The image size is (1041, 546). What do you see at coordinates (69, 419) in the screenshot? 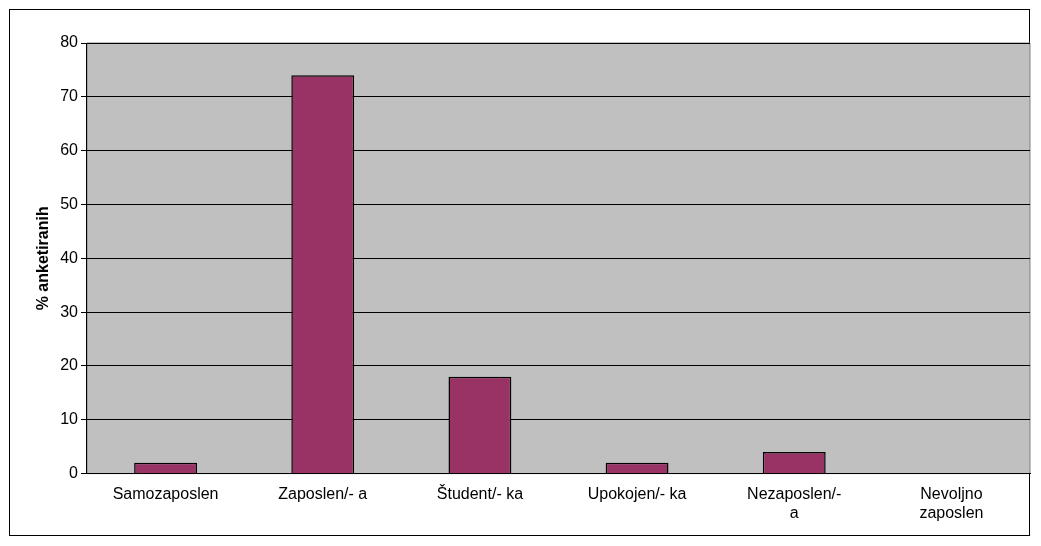
I see `y-tick-label: 10` at bounding box center [69, 419].